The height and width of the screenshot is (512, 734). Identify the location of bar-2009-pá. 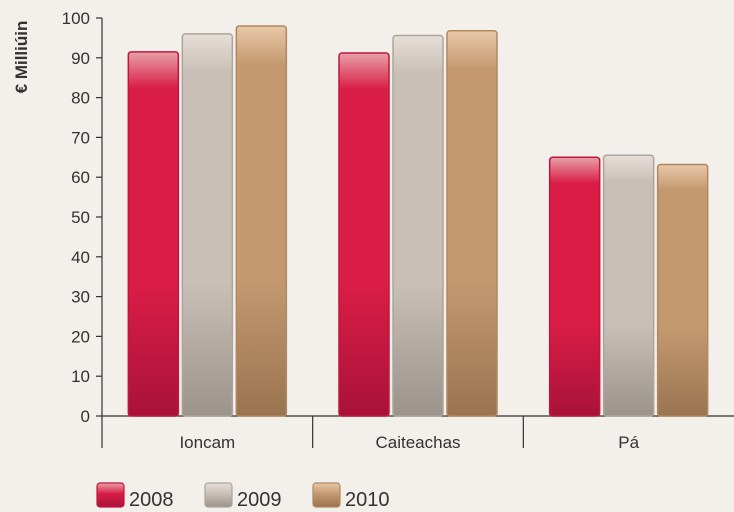
(628, 285).